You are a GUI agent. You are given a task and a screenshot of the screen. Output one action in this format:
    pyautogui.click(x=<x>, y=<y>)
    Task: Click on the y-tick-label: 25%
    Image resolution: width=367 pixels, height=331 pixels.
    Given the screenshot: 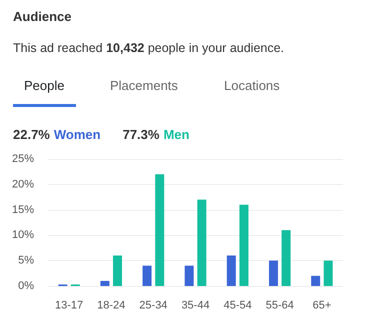 What is the action you would take?
    pyautogui.click(x=23, y=159)
    